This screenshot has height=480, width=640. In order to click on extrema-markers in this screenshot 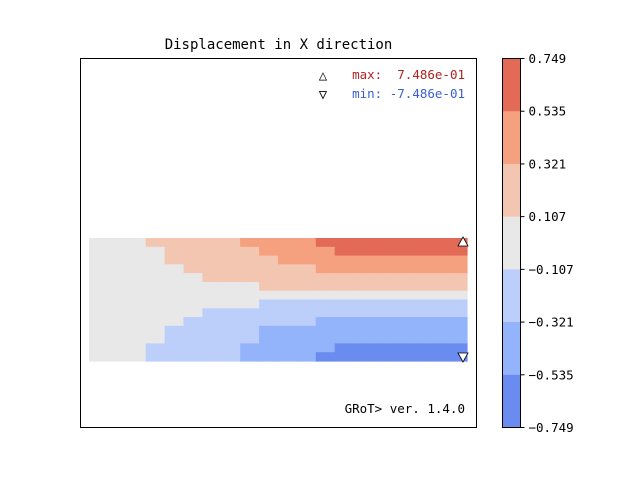, I will do `click(463, 299)`.